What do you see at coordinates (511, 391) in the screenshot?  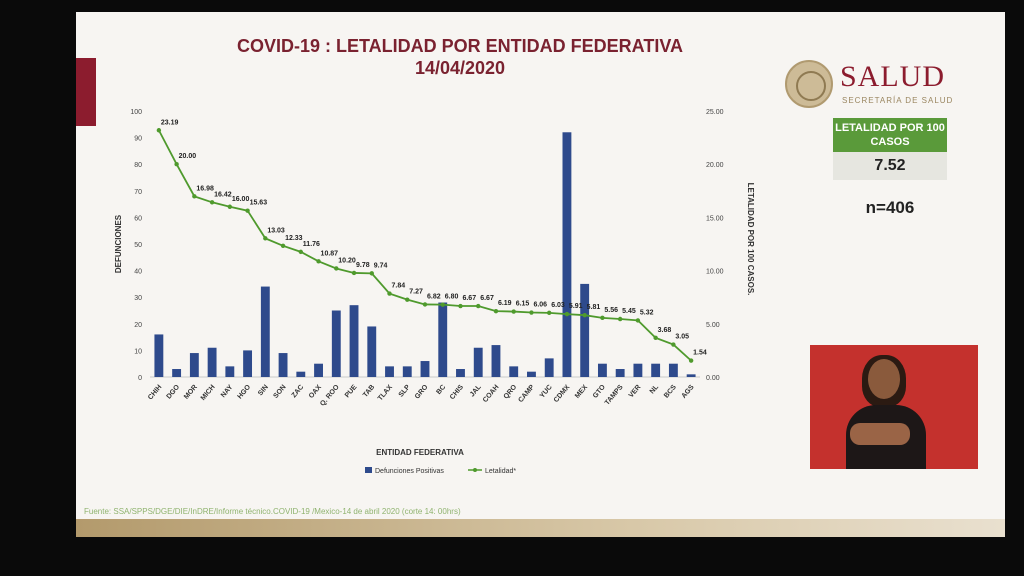 I see `category-label: QRO` at bounding box center [511, 391].